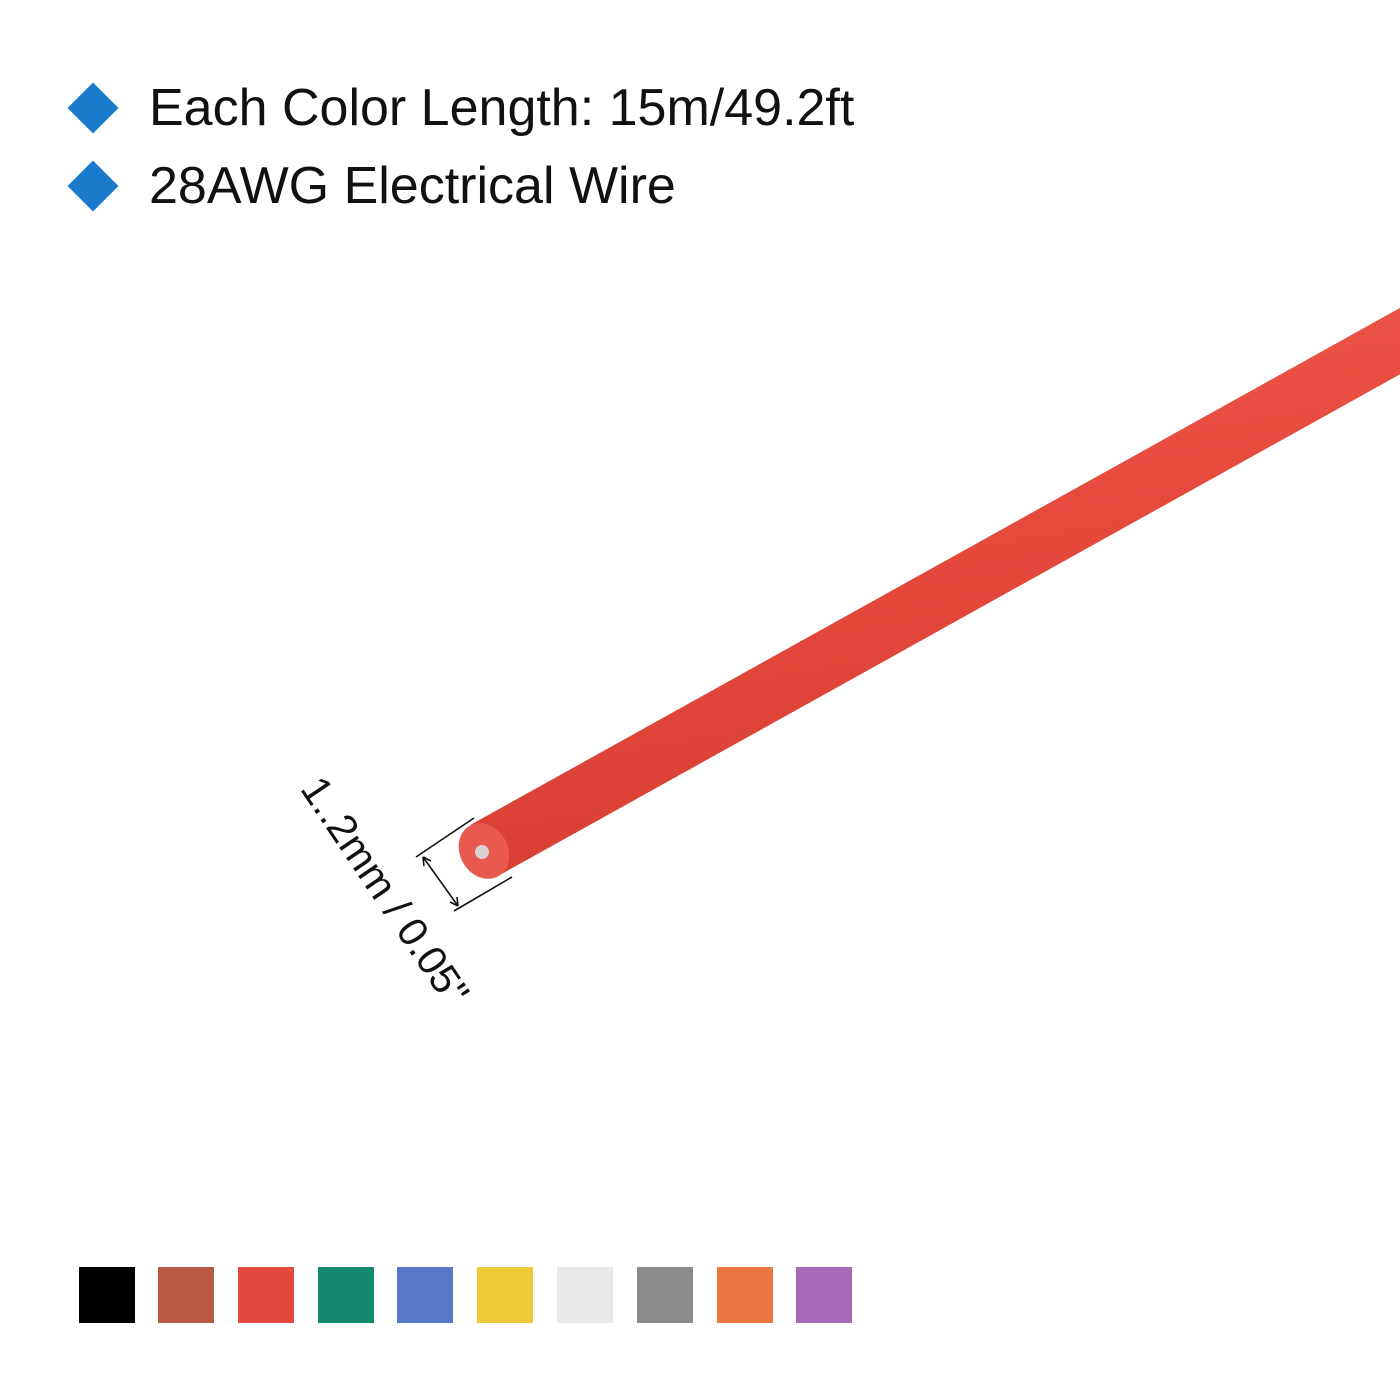  I want to click on swatch-green, so click(346, 1295).